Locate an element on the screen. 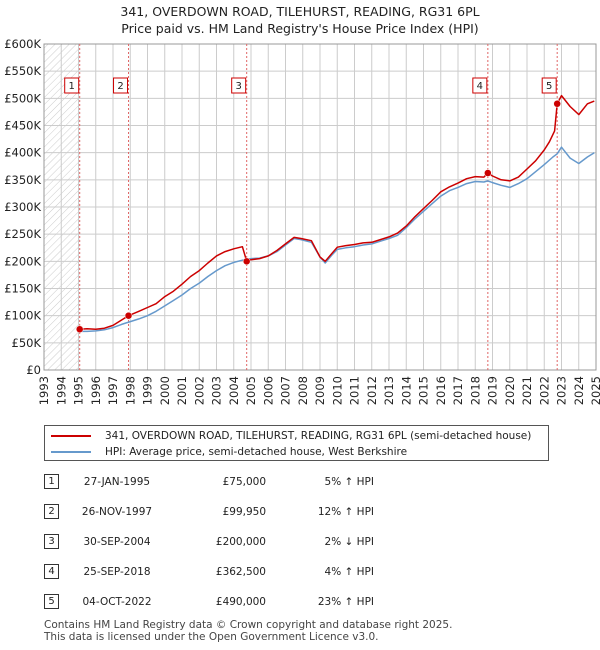  x-tick-label: 2020 is located at coordinates (510, 390).